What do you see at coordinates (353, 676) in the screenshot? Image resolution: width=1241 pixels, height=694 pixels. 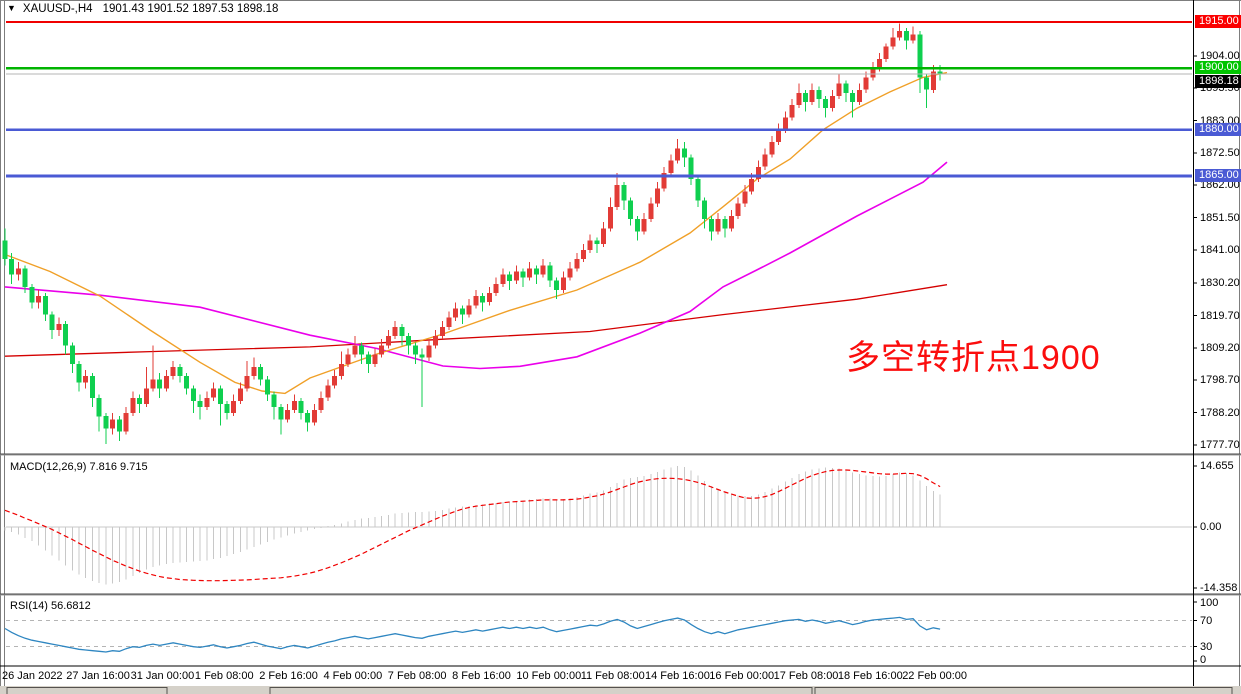 I see `time-tick-label: 4 Feb 00:00` at bounding box center [353, 676].